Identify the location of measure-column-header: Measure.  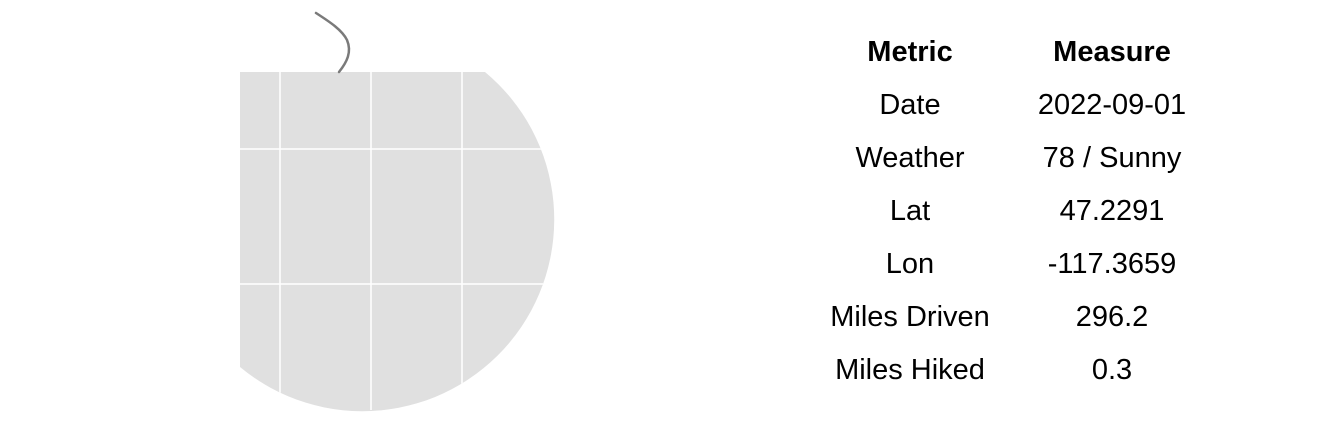
(1112, 52).